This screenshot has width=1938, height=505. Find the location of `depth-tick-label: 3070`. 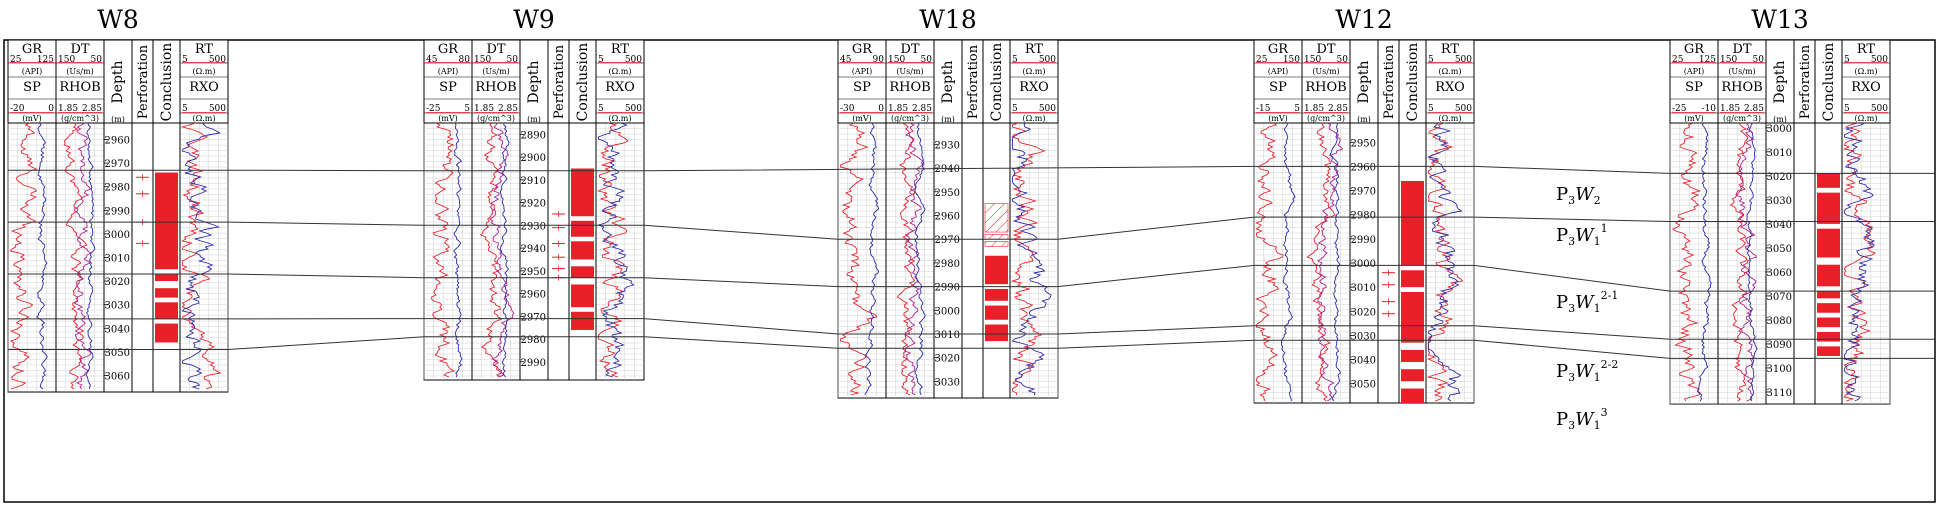

depth-tick-label: 3070 is located at coordinates (1779, 297).